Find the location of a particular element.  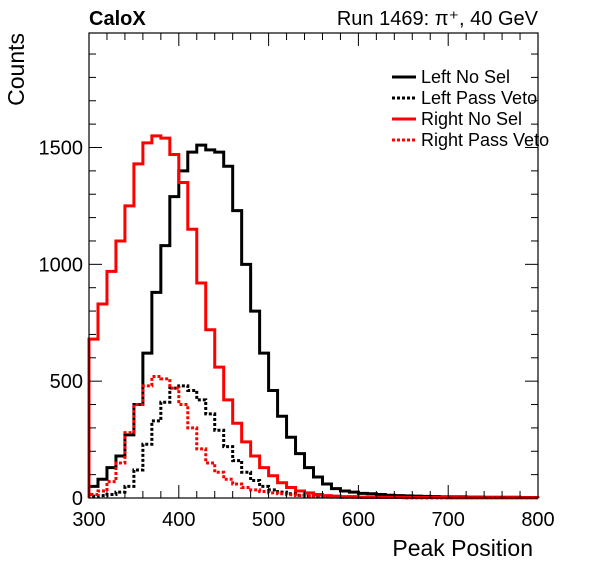

experiment-label: CaloX is located at coordinates (117, 19).